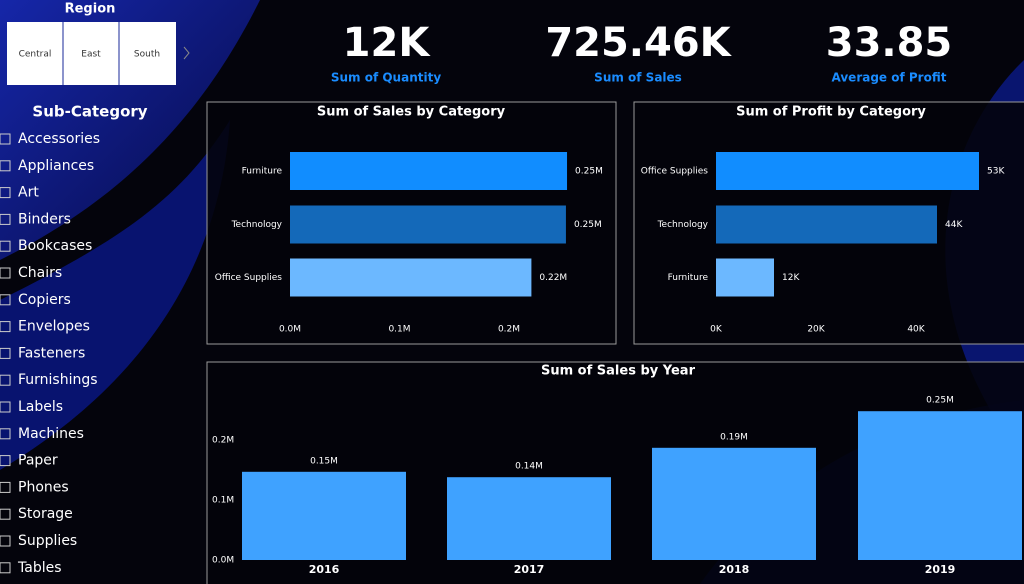  What do you see at coordinates (954, 225) in the screenshot?
I see `data-label: 44K` at bounding box center [954, 225].